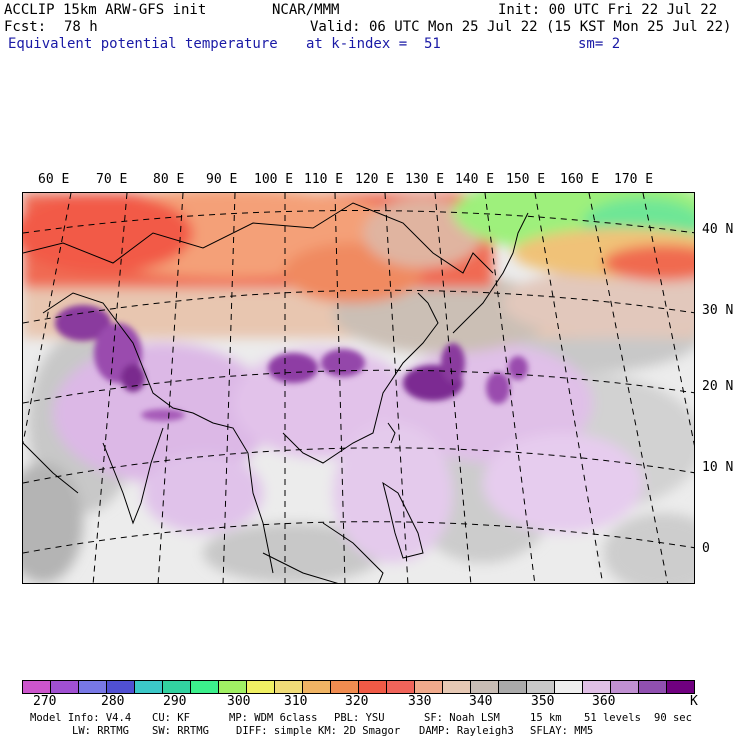  Describe the element at coordinates (54, 179) in the screenshot. I see `lon-label: 60 E` at that location.